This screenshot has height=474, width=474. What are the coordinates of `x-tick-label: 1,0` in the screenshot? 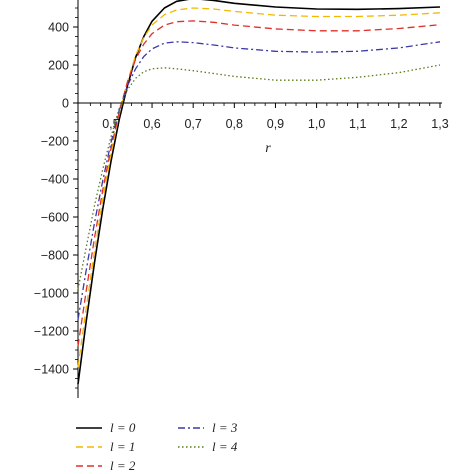 It's located at (316, 124).